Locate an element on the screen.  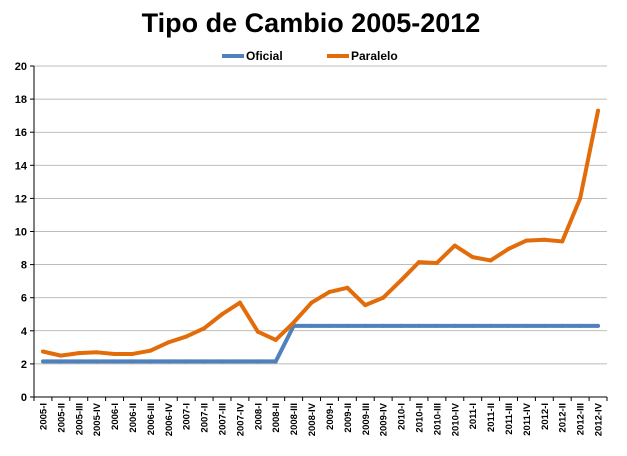
x-tick-label-2009-II: 2009-II is located at coordinates (348, 418).